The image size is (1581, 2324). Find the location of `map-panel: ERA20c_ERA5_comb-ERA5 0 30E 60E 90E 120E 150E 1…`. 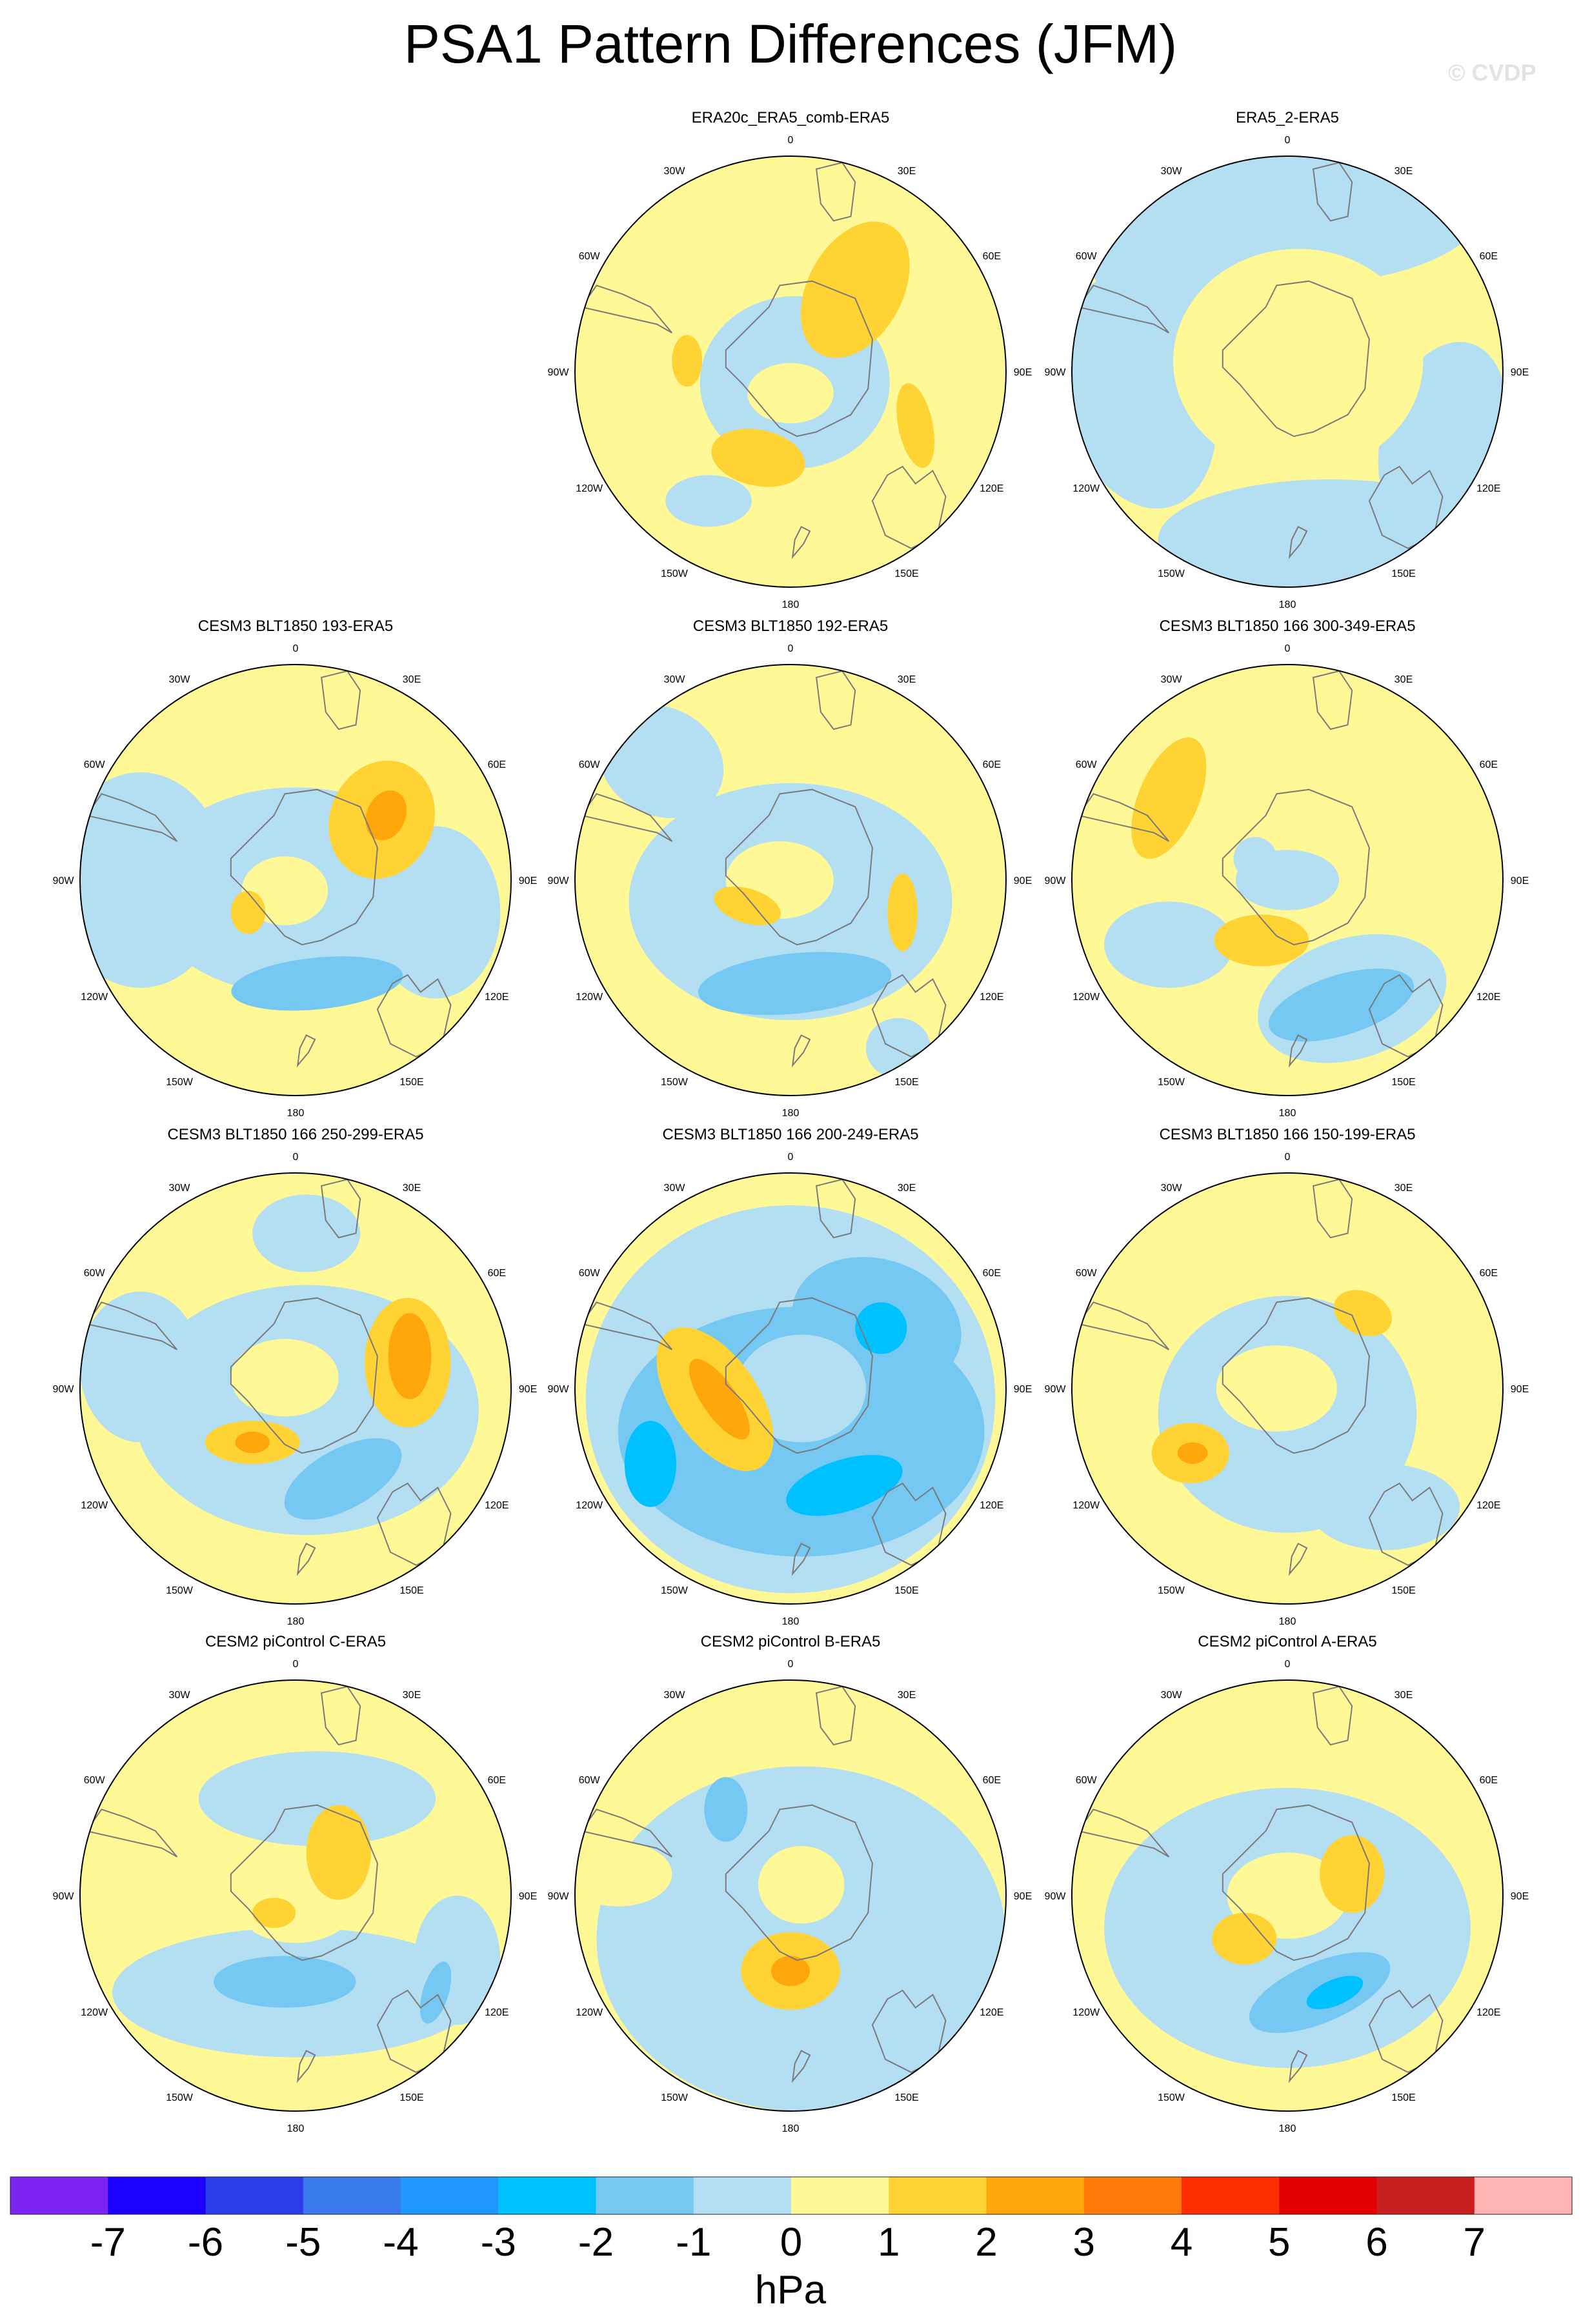

map-panel: ERA20c_ERA5_comb-ERA5 0 30E 60E 90E 120E 150E 1… is located at coordinates (790, 359).